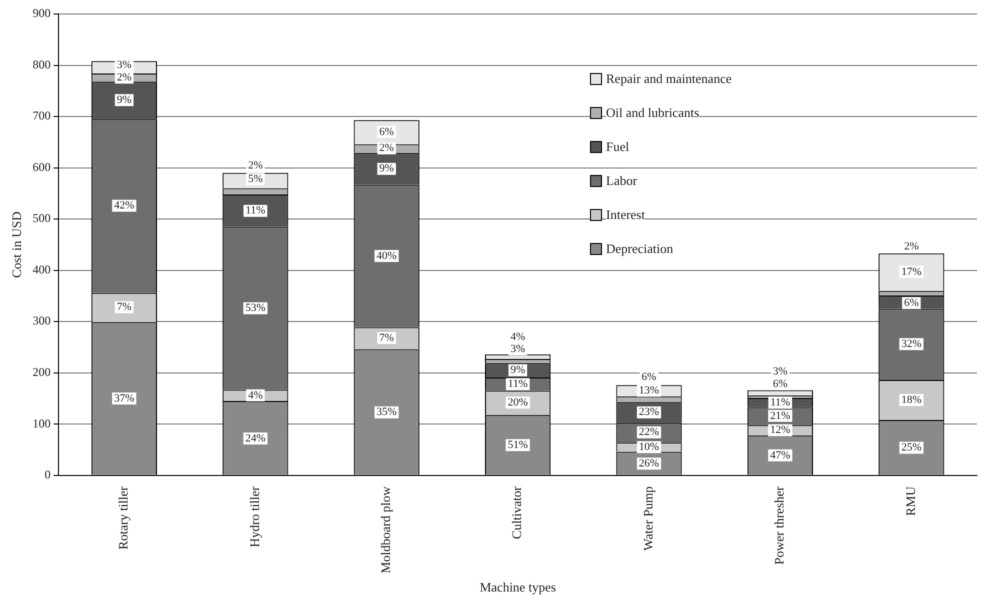 This screenshot has width=981, height=604. Describe the element at coordinates (254, 517) in the screenshot. I see `x-tick-label: Hydro tiller` at that location.